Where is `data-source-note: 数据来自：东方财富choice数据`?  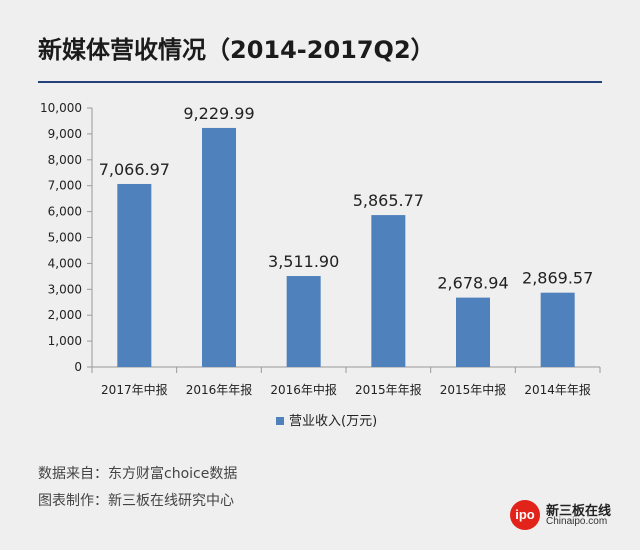
data-source-note: 数据来自：东方财富choice数据 is located at coordinates (138, 474).